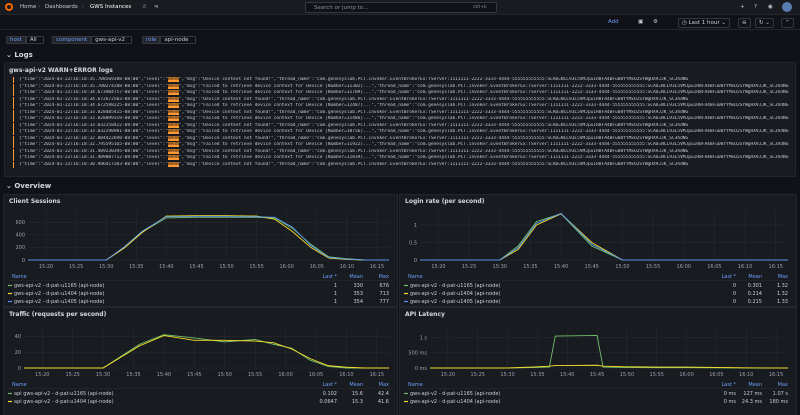 The width and height of the screenshot is (800, 415). Describe the element at coordinates (744, 23) in the screenshot. I see `zoom-out: ⊖` at that location.